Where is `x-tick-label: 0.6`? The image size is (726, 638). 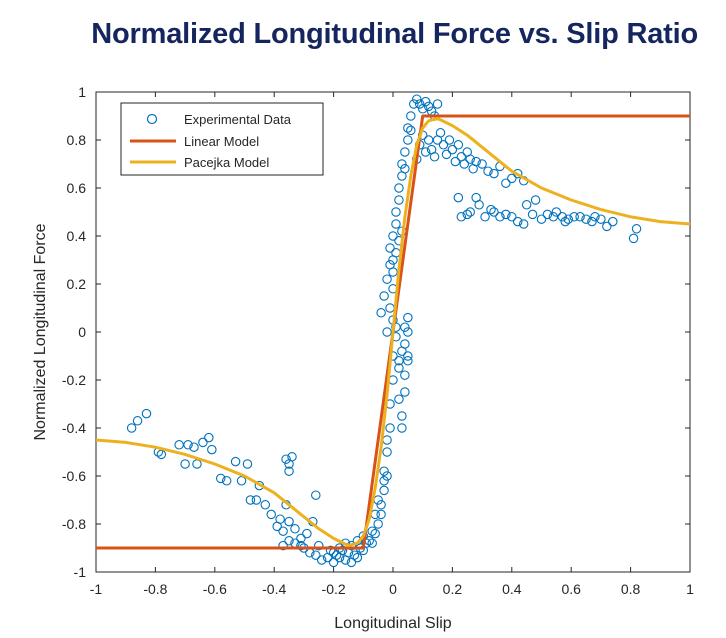
x-tick-label: 0.6 is located at coordinates (571, 589).